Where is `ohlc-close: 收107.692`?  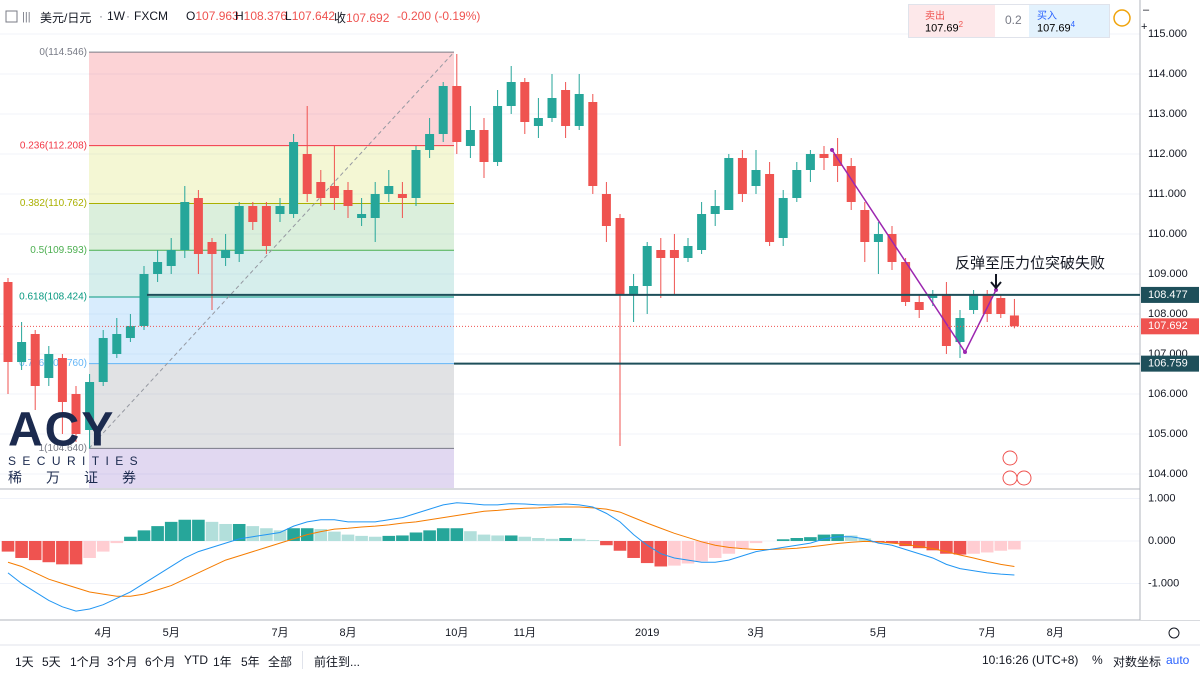
ohlc-close: 收107.692 is located at coordinates (361, 17).